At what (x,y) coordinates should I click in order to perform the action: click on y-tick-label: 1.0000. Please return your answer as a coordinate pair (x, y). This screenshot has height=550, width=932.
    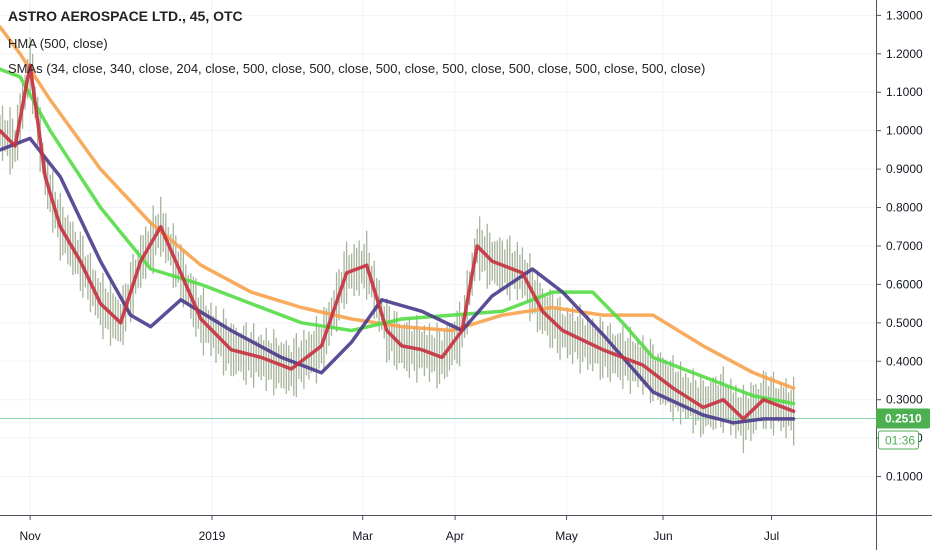
    Looking at the image, I should click on (904, 131).